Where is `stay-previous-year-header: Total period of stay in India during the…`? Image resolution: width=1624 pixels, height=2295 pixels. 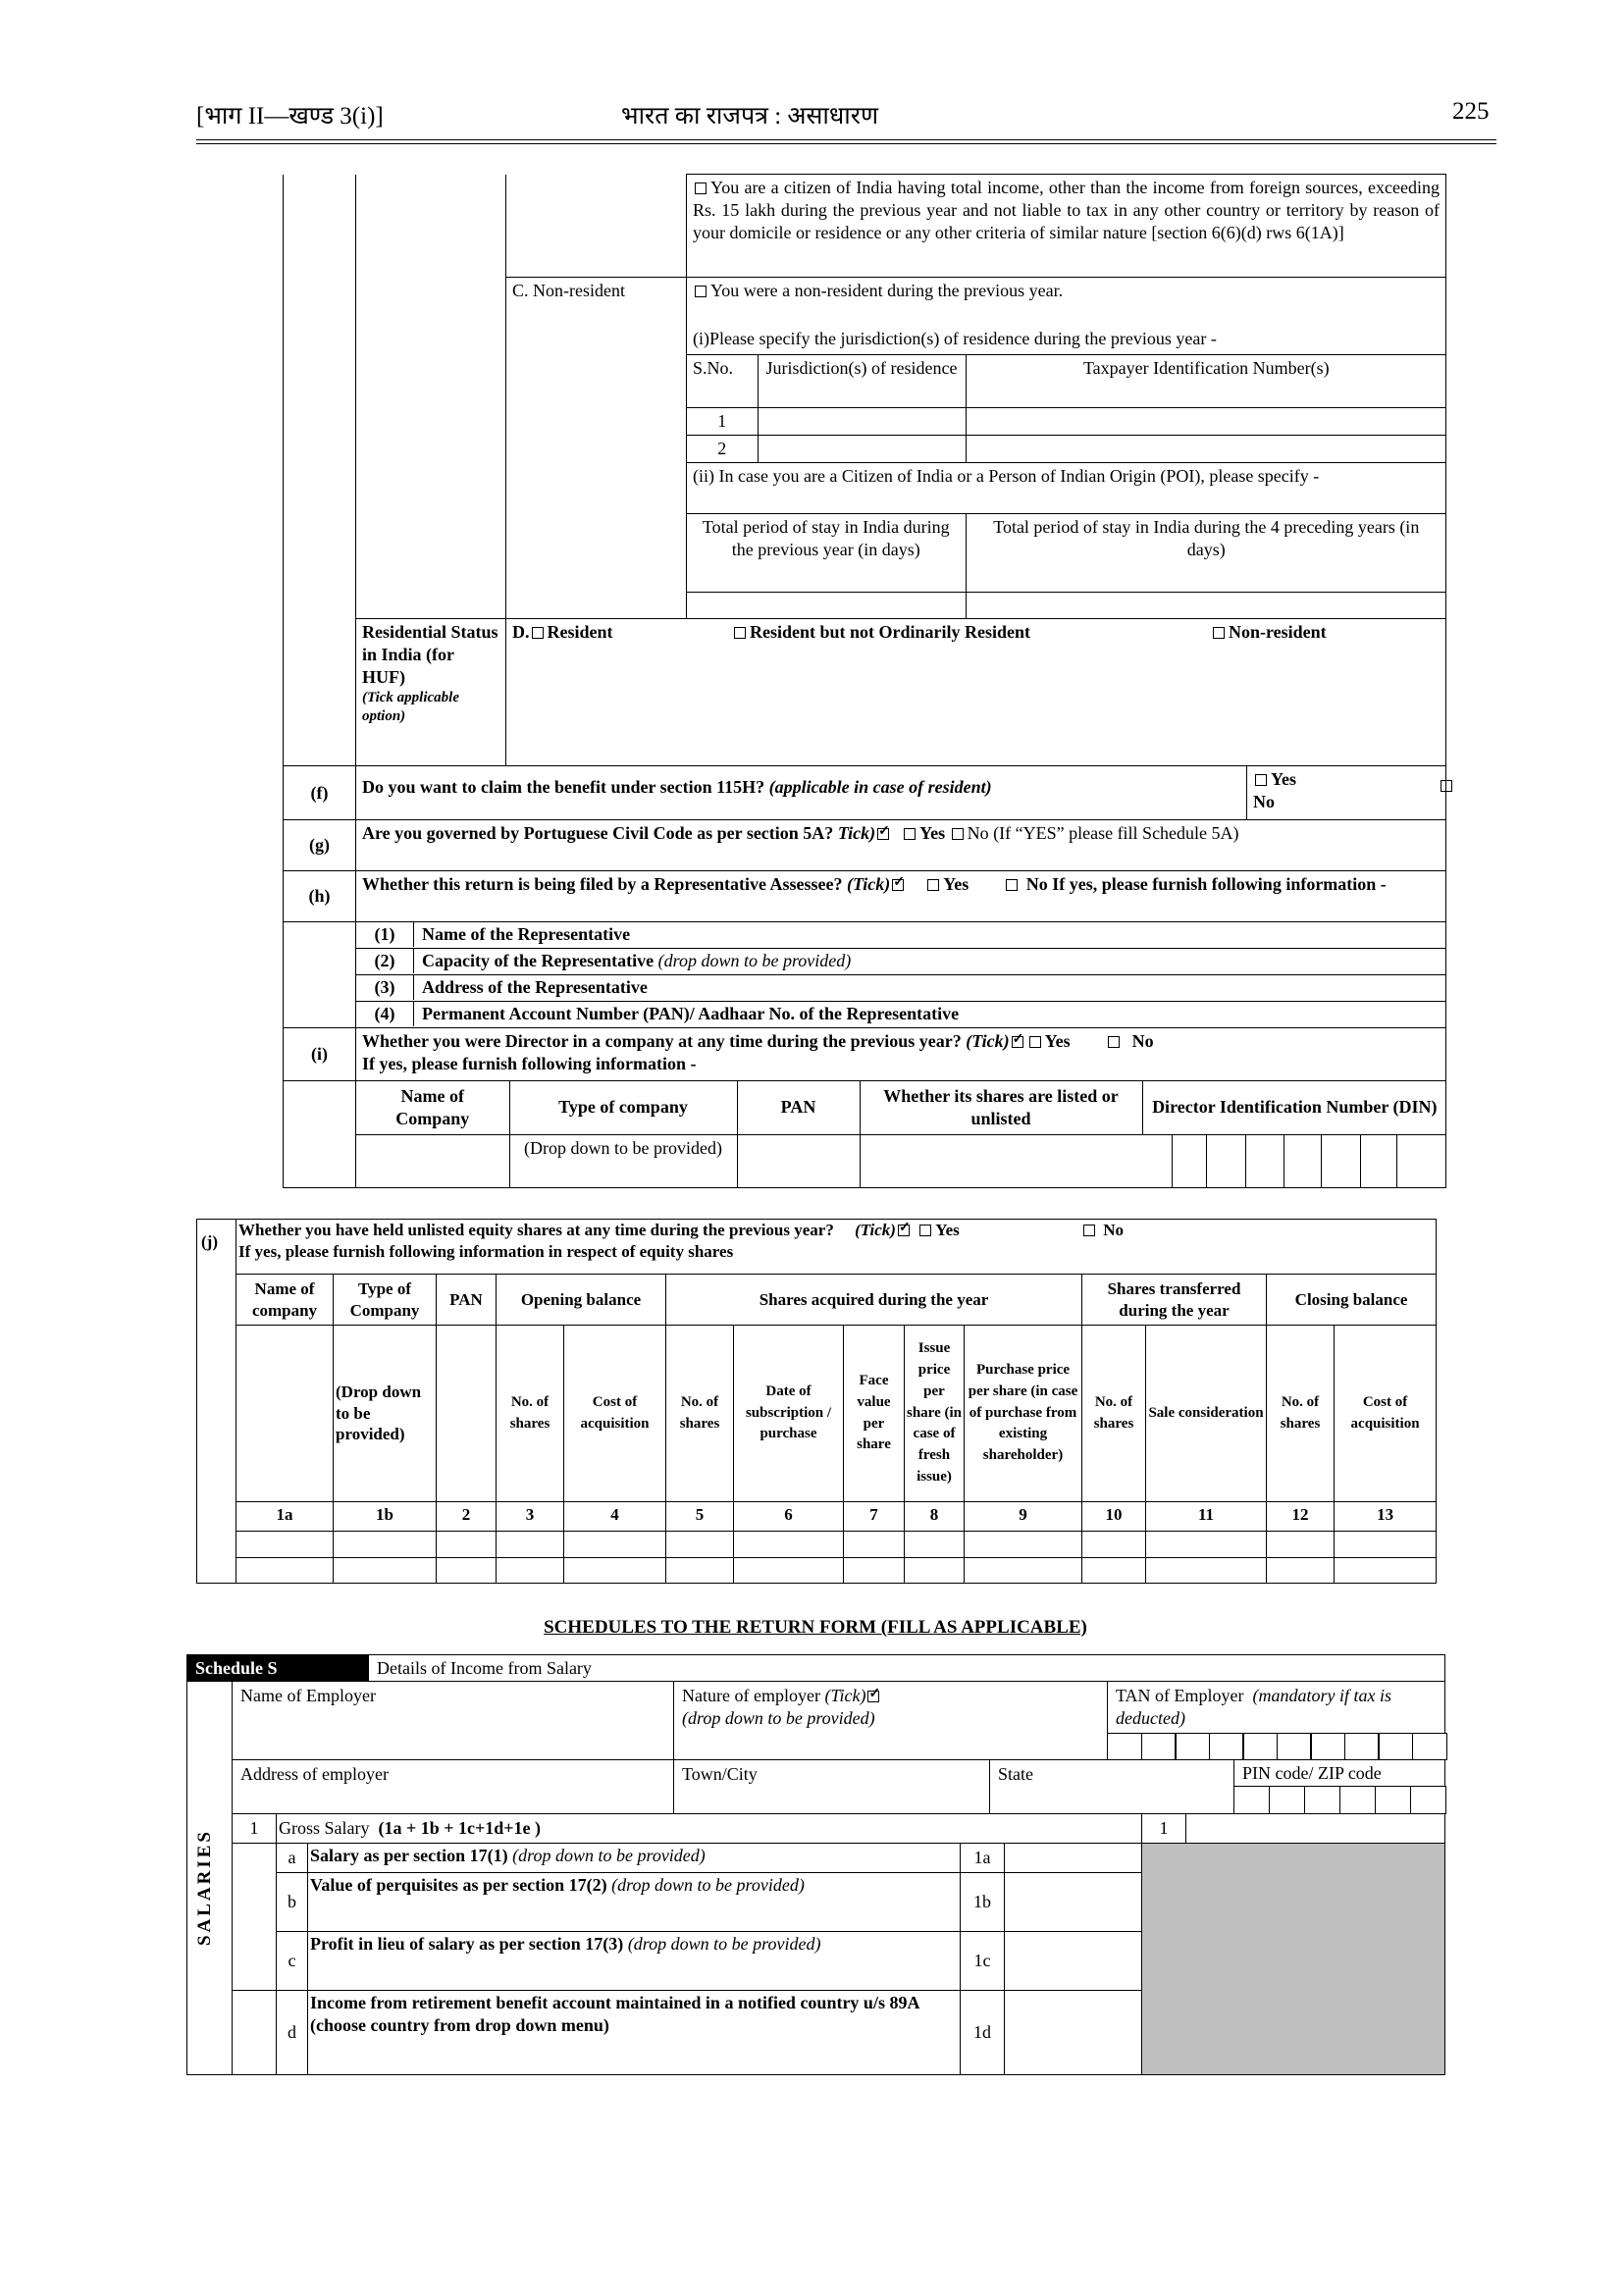
stay-previous-year-header: Total period of stay in India during the… is located at coordinates (826, 552).